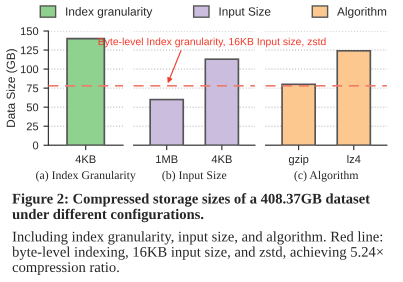 The image size is (403, 282). Describe the element at coordinates (29, 69) in the screenshot. I see `y-tick-label: 100` at that location.